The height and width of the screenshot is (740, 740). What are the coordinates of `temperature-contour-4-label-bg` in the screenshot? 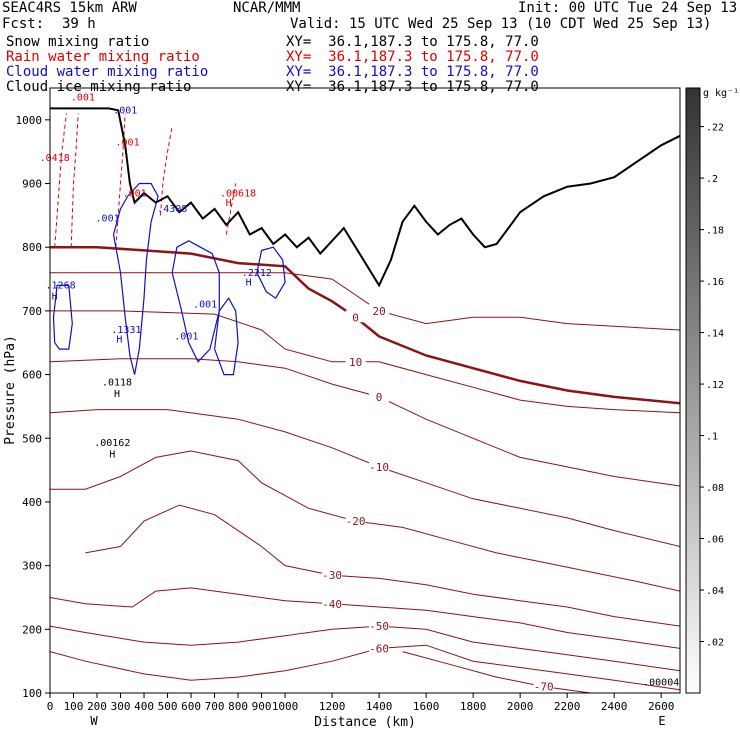 It's located at (332, 574).